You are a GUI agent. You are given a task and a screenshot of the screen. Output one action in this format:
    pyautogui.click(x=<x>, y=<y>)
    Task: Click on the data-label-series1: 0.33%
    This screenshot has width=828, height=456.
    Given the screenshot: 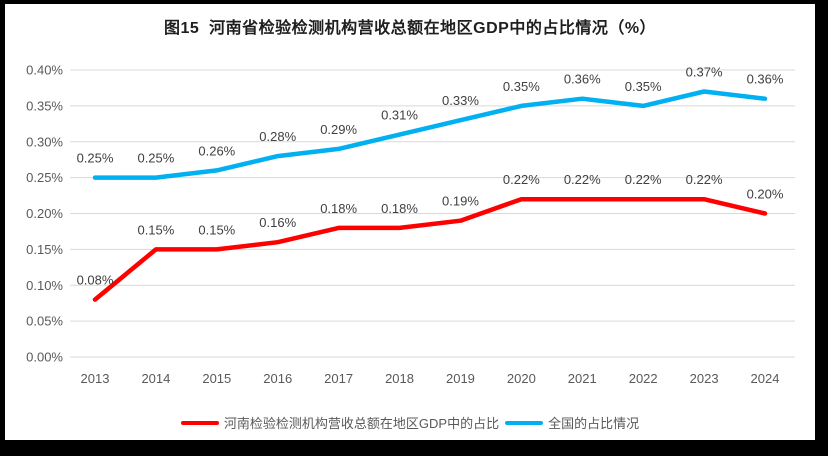 What is the action you would take?
    pyautogui.click(x=460, y=100)
    